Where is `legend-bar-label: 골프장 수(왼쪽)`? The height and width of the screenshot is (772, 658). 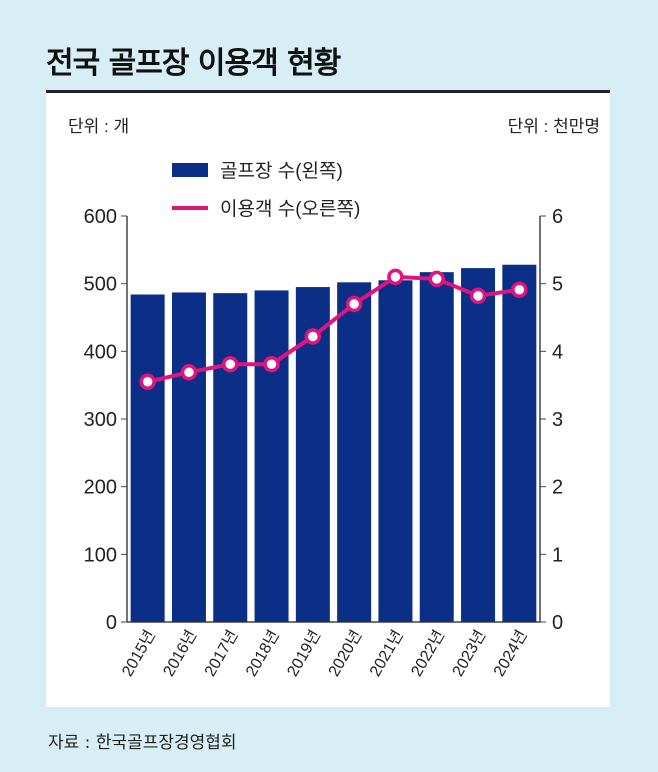
legend-bar-label: 골프장 수(왼쪽) is located at coordinates (281, 171).